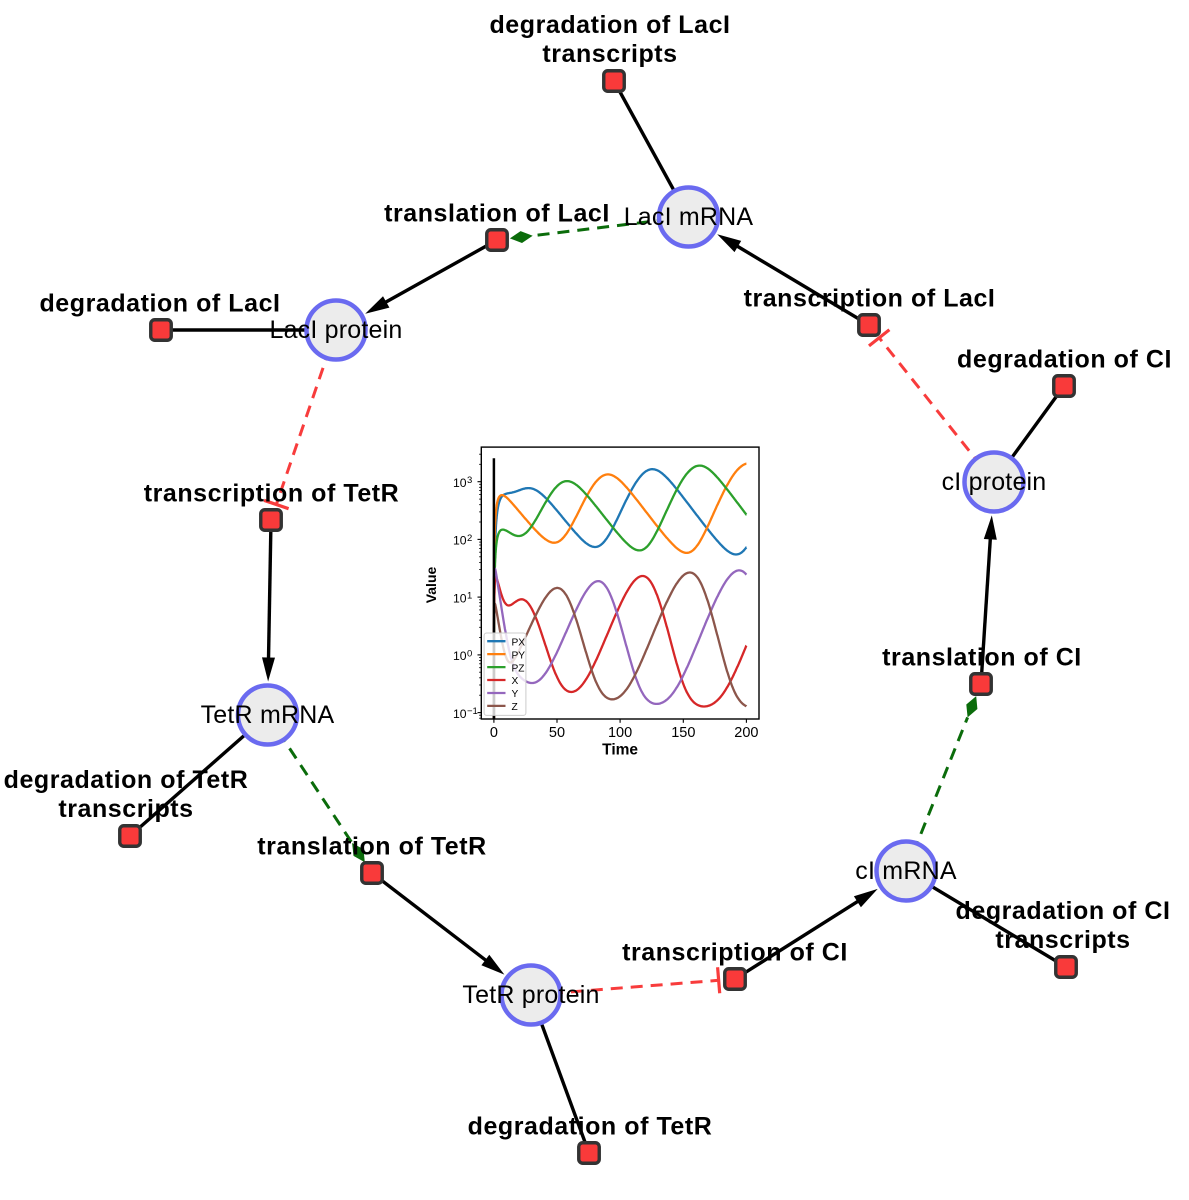  What do you see at coordinates (906, 871) in the screenshot?
I see `svg-text: cI mRNA` at bounding box center [906, 871].